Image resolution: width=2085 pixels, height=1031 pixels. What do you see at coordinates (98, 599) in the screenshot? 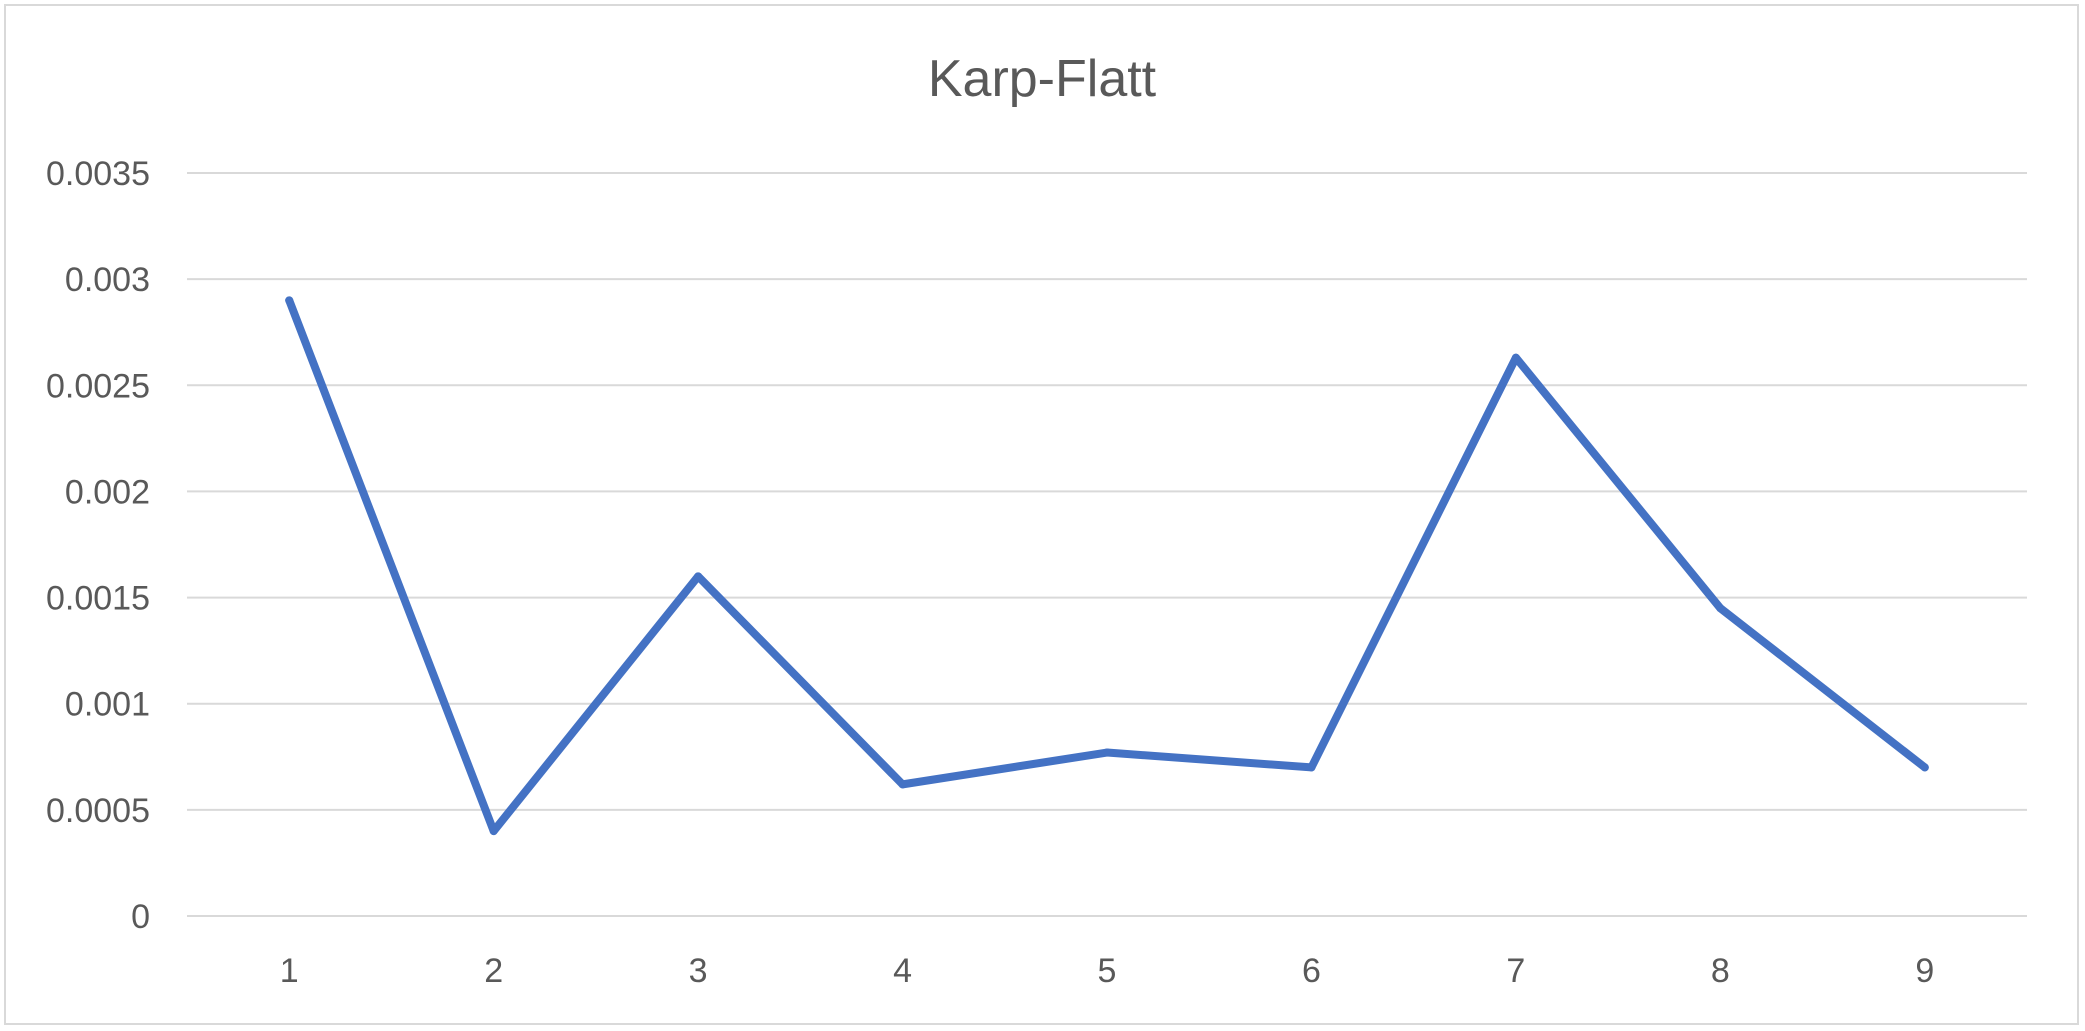
I see `y-tick-label: 0.0015` at bounding box center [98, 599].